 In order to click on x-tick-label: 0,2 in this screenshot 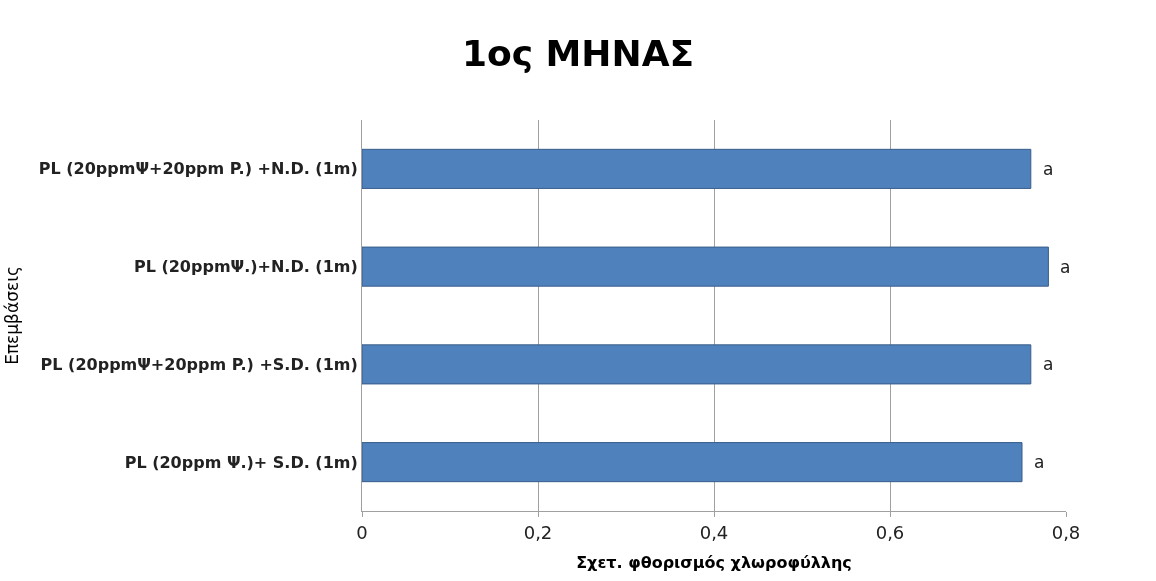, I will do `click(538, 532)`.